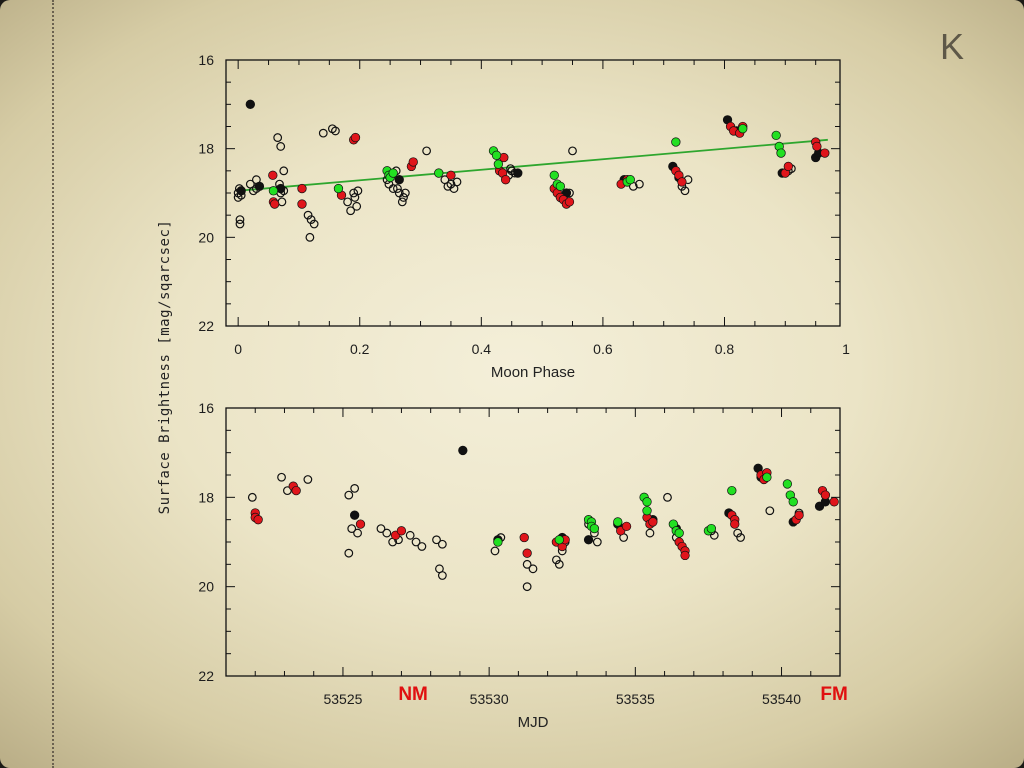 The image size is (1024, 768). What do you see at coordinates (533, 165) in the screenshot?
I see `fit-line` at bounding box center [533, 165].